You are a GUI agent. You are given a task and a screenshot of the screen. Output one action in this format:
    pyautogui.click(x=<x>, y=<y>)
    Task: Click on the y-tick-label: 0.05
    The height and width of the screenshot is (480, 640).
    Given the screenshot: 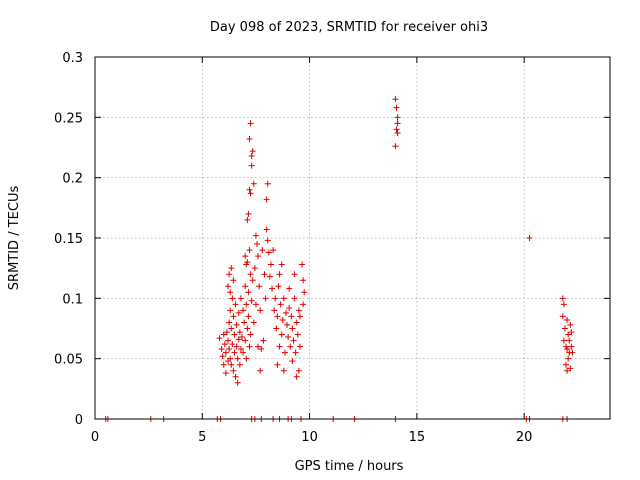 What is the action you would take?
    pyautogui.click(x=68, y=360)
    